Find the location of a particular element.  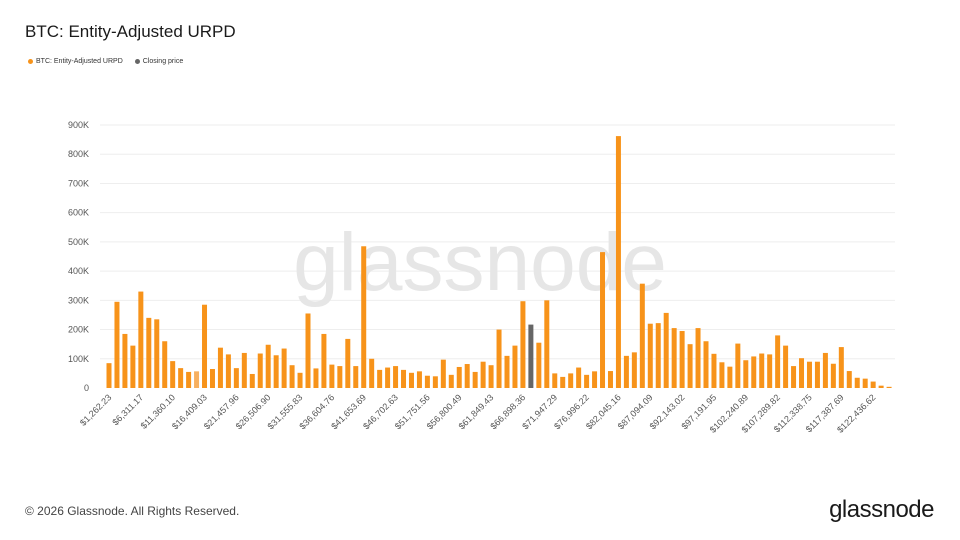

y-tick-label: 800K is located at coordinates (78, 154).